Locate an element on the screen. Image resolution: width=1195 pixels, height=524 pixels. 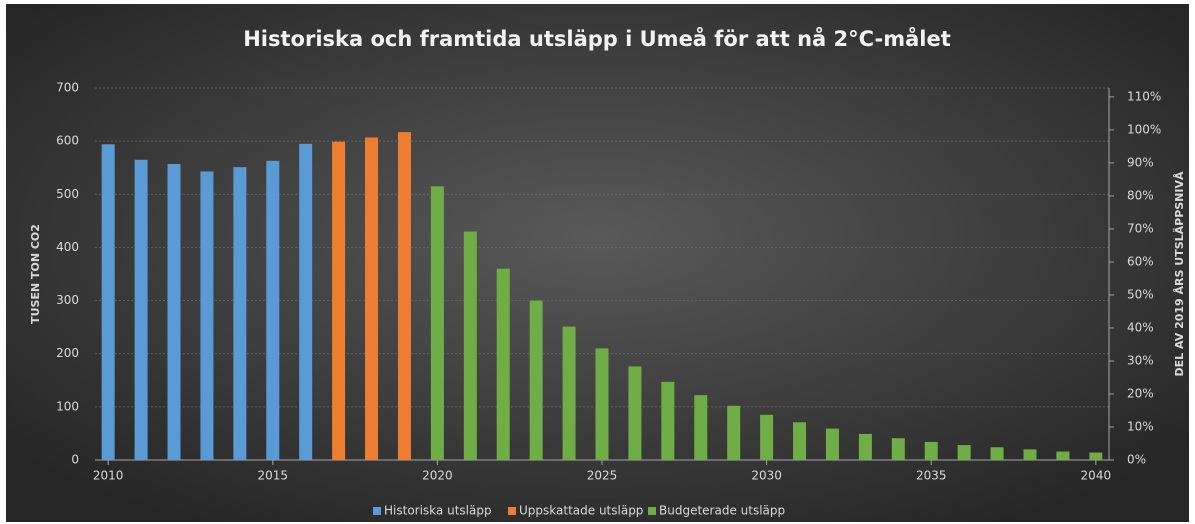
x-tick-label: 2015 is located at coordinates (273, 476).